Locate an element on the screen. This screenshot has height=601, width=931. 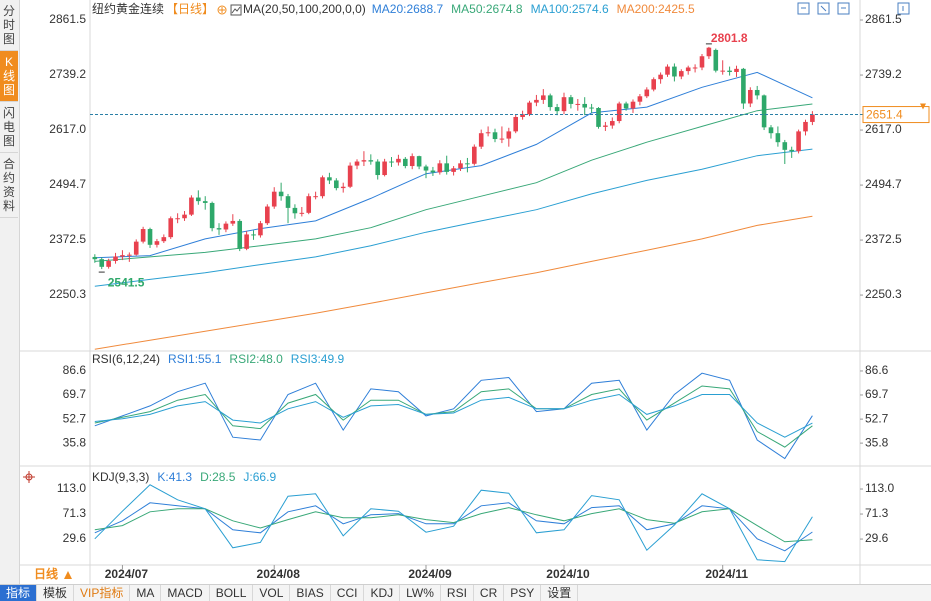
toolbar-item: MA is located at coordinates (146, 593).